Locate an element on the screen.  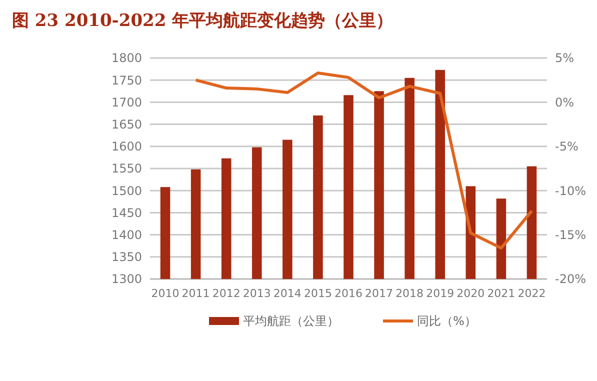
y2-tick-label: -20% is located at coordinates (570, 279).